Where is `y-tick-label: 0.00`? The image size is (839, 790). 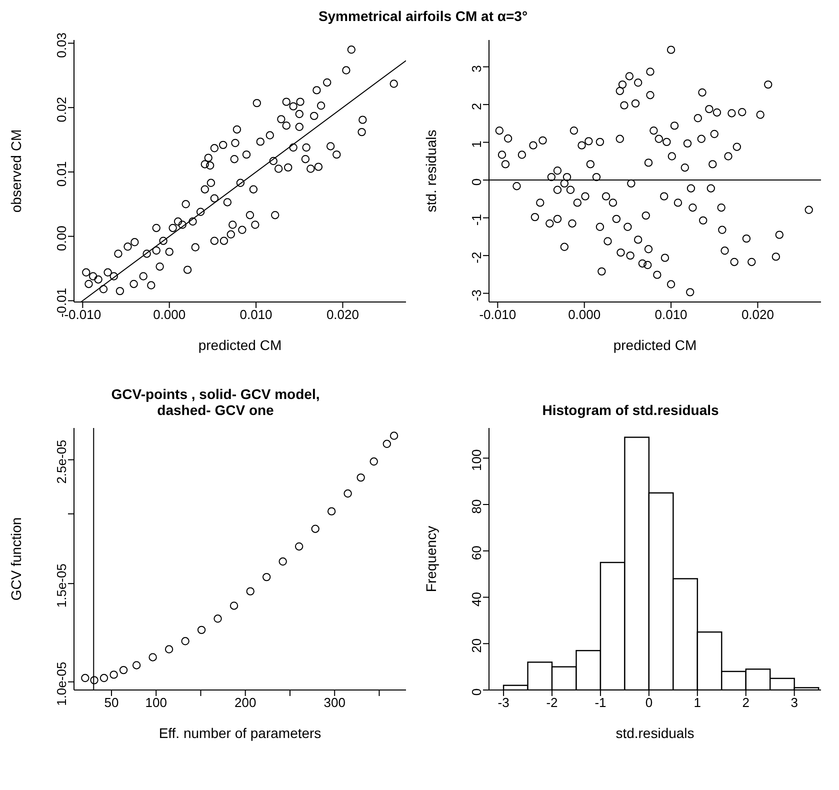
y-tick-label: 0.00 is located at coordinates (61, 238).